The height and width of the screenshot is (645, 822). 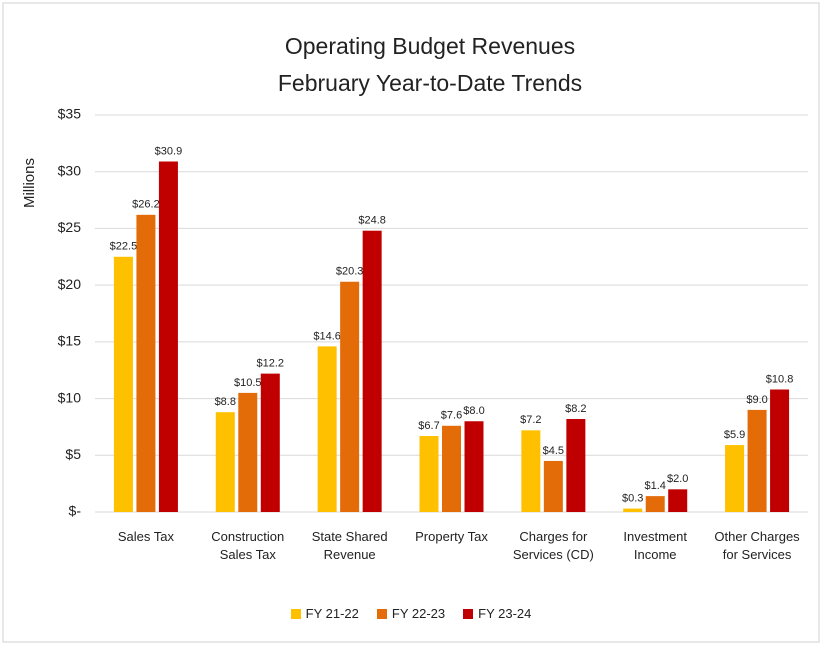 What do you see at coordinates (145, 536) in the screenshot?
I see `x-tick-label: Sales Tax` at bounding box center [145, 536].